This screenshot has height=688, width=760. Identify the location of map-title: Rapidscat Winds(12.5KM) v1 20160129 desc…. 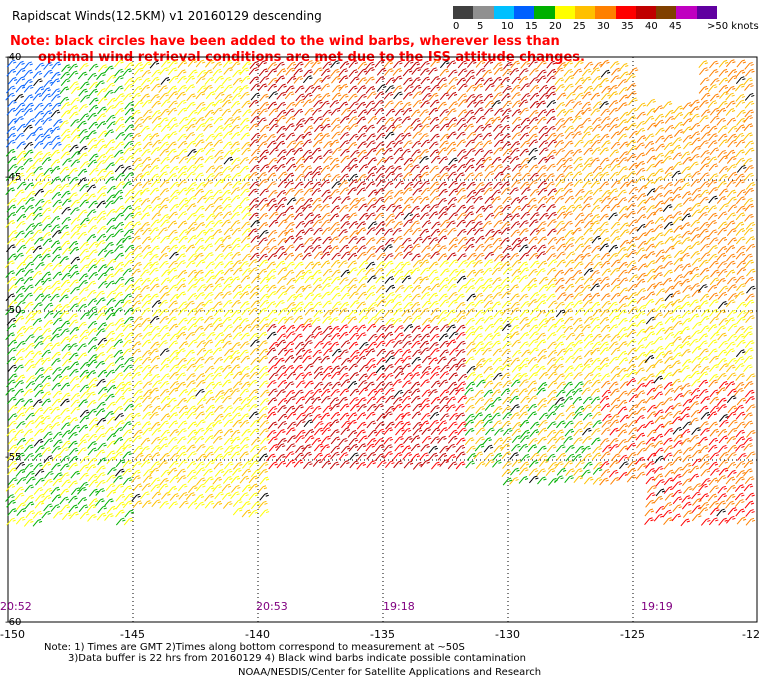
(167, 16).